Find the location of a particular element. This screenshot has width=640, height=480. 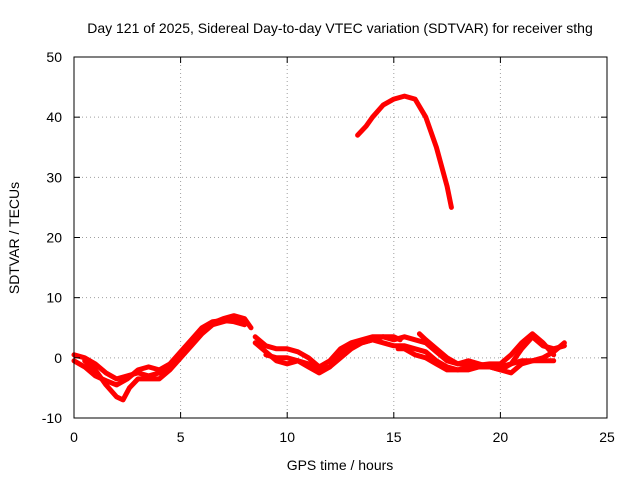

x-axis-label: GPS time / hours is located at coordinates (340, 465).